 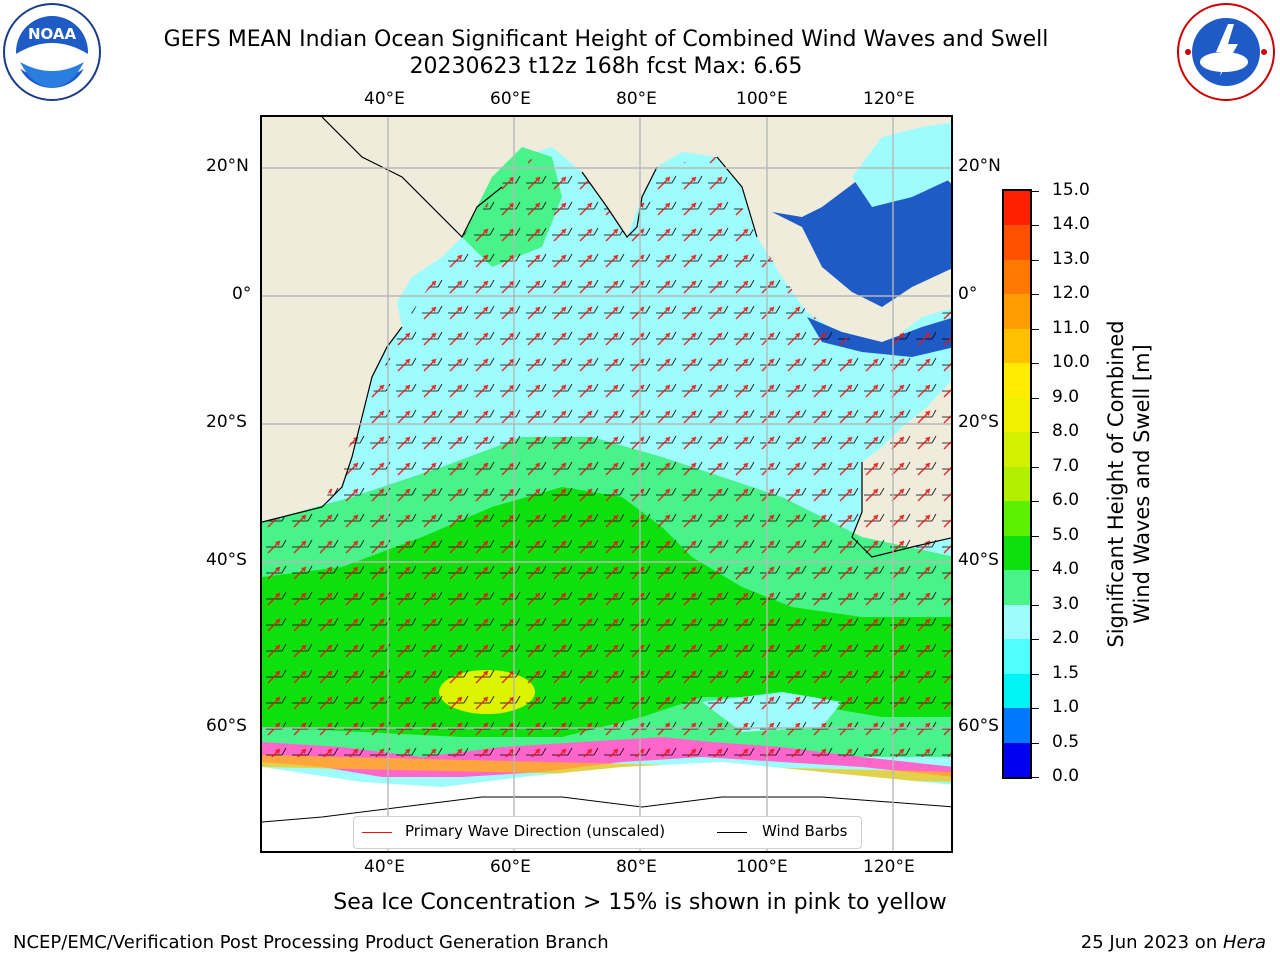 What do you see at coordinates (978, 726) in the screenshot?
I see `lat-tick-right-60s: 60°S` at bounding box center [978, 726].